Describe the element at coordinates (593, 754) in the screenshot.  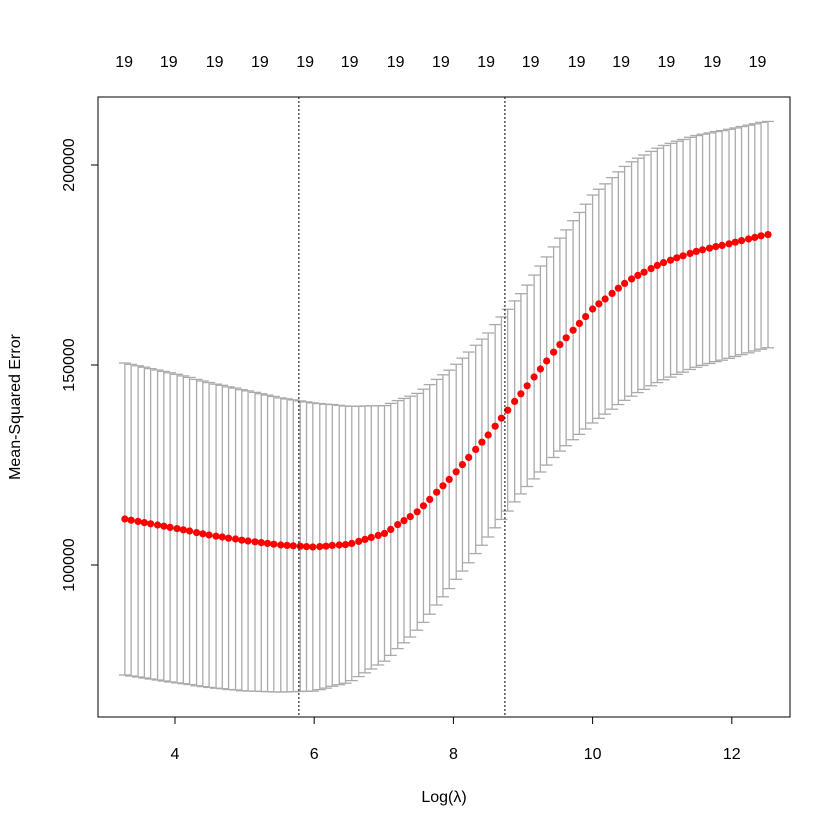
I see `x-tick-label: 10` at that location.